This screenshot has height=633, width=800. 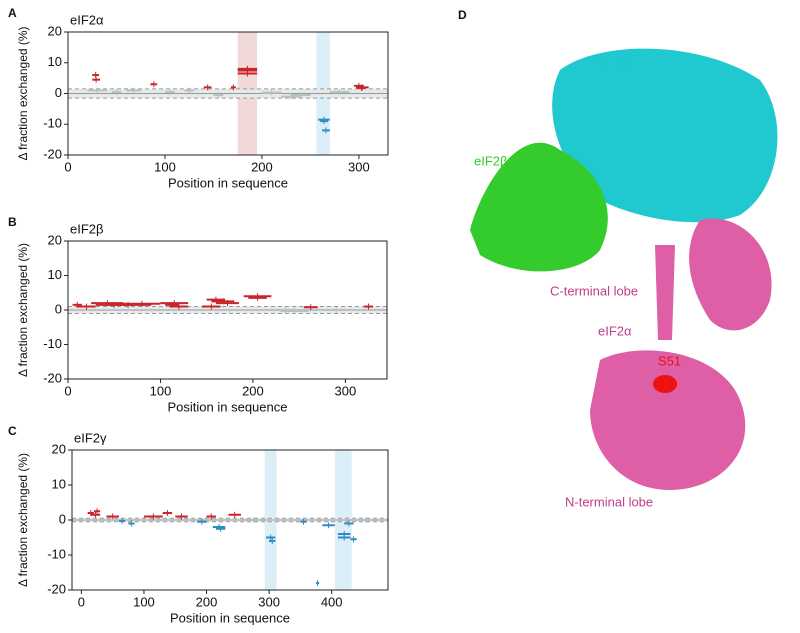 What do you see at coordinates (87, 228) in the screenshot?
I see `chart-title: eIF2β` at bounding box center [87, 228].